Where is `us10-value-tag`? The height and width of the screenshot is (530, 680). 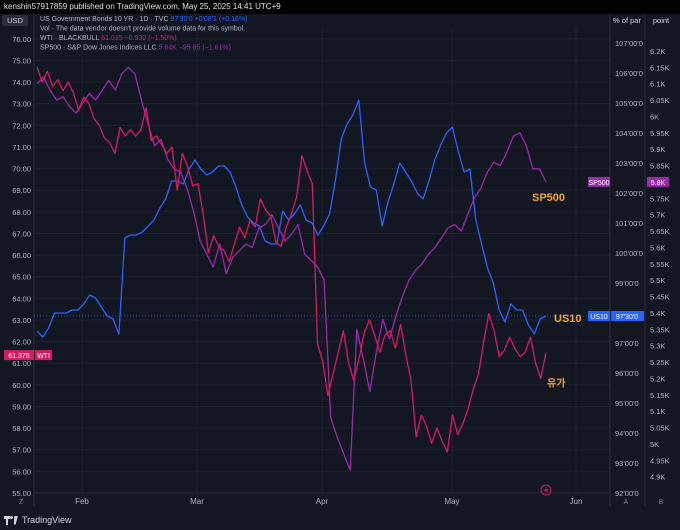
us10-value-tag is located at coordinates (627, 316).